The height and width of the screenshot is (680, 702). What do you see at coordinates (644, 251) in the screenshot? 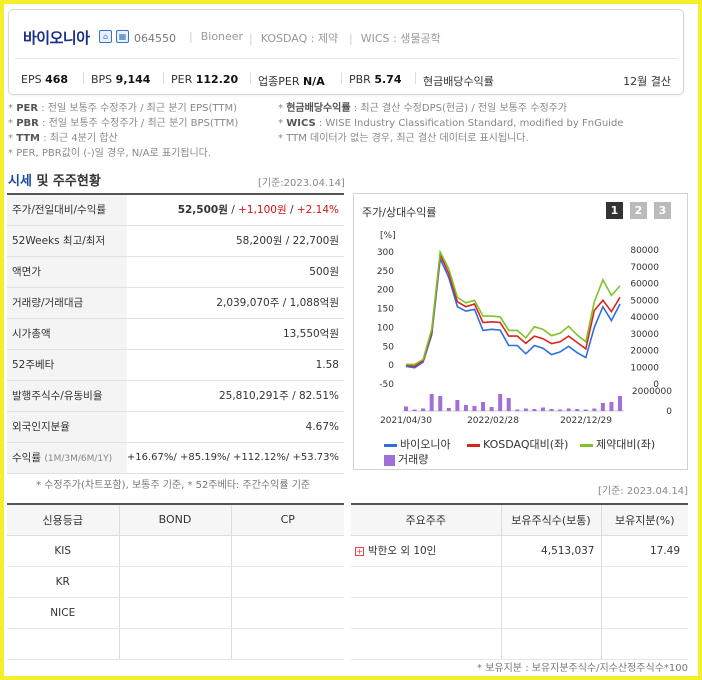
I see `y-right-tick-label: 80000` at bounding box center [644, 251].